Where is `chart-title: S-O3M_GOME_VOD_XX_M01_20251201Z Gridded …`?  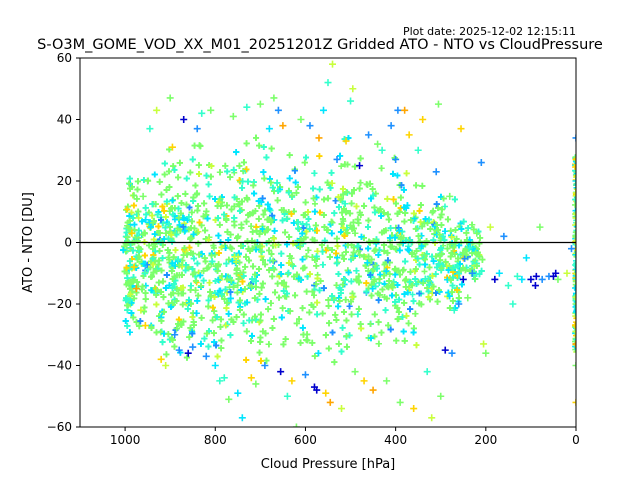
chart-title: S-O3M_GOME_VOD_XX_M01_20251201Z Gridded … is located at coordinates (320, 45).